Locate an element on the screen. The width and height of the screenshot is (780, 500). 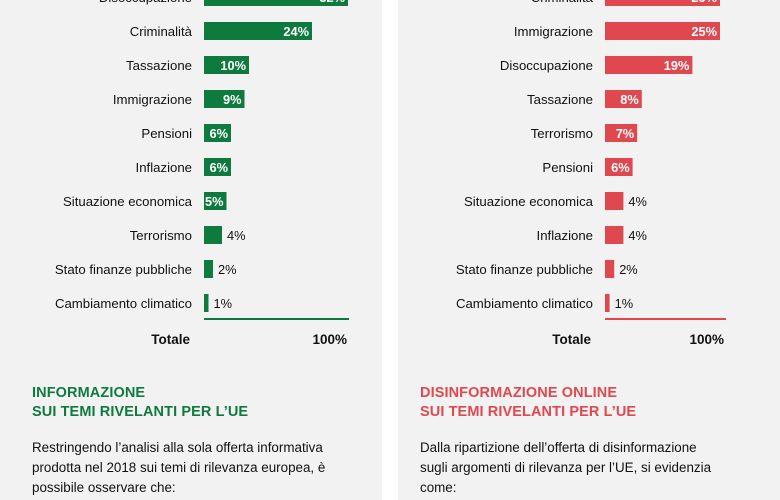
value-label: 9% is located at coordinates (232, 99).